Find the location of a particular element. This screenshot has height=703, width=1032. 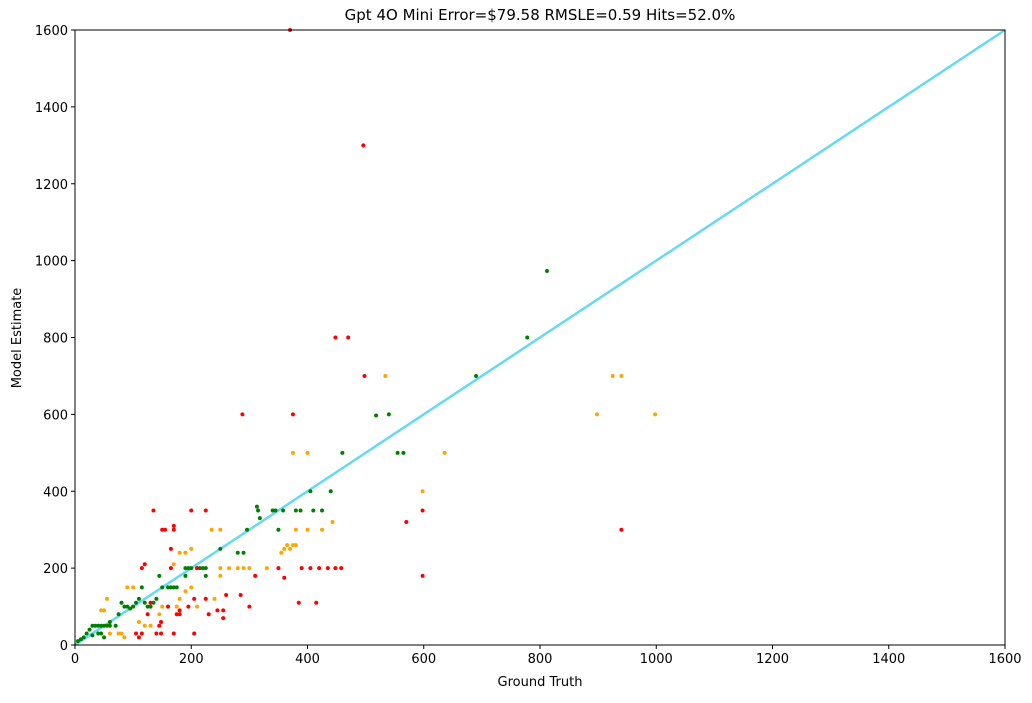

x-tick-label: 600 is located at coordinates (423, 659).